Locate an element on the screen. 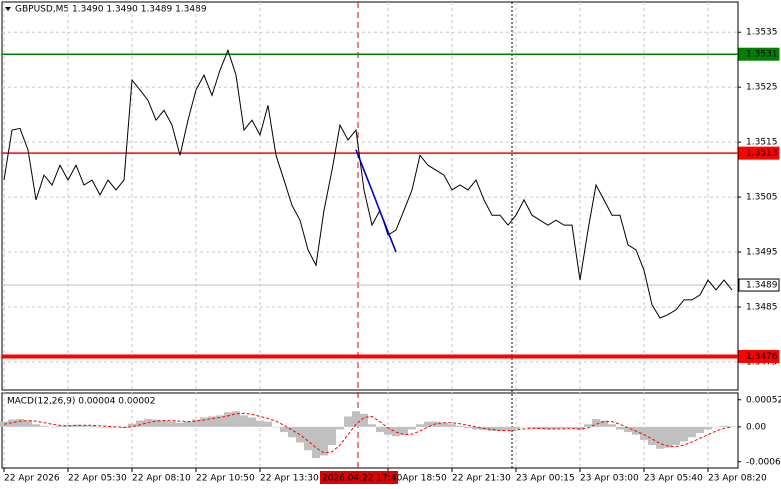  x-tick-label: 22 Apr 18:50 is located at coordinates (417, 479).